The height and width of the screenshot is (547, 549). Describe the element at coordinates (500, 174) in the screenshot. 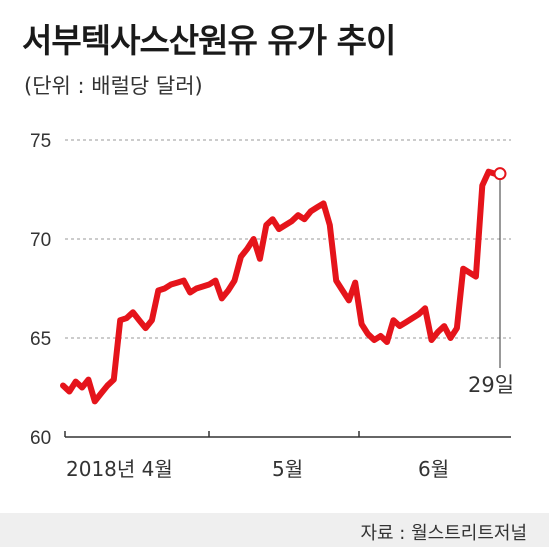

I see `end-point-marker` at that location.